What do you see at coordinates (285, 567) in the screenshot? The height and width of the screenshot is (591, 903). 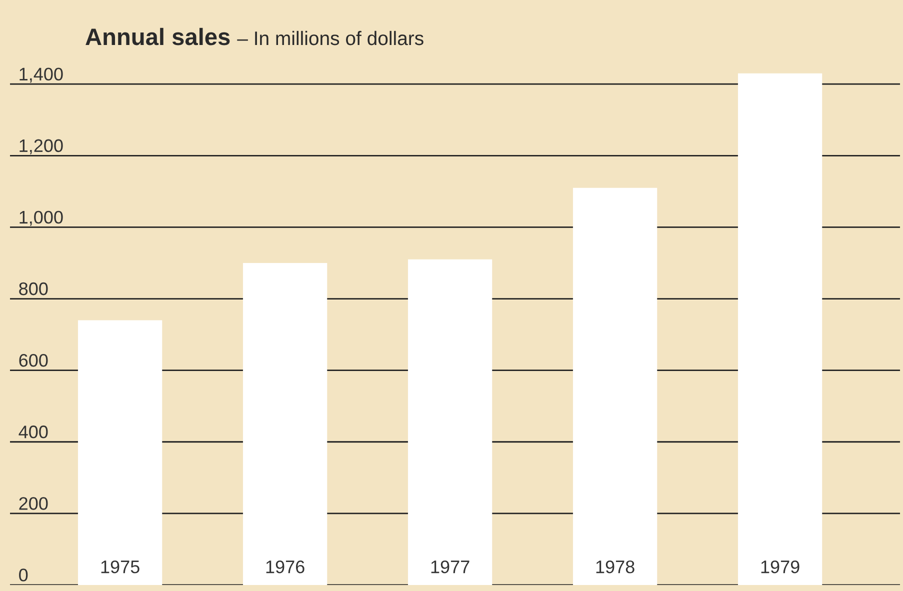 I see `x-tick-label: 1976` at bounding box center [285, 567].